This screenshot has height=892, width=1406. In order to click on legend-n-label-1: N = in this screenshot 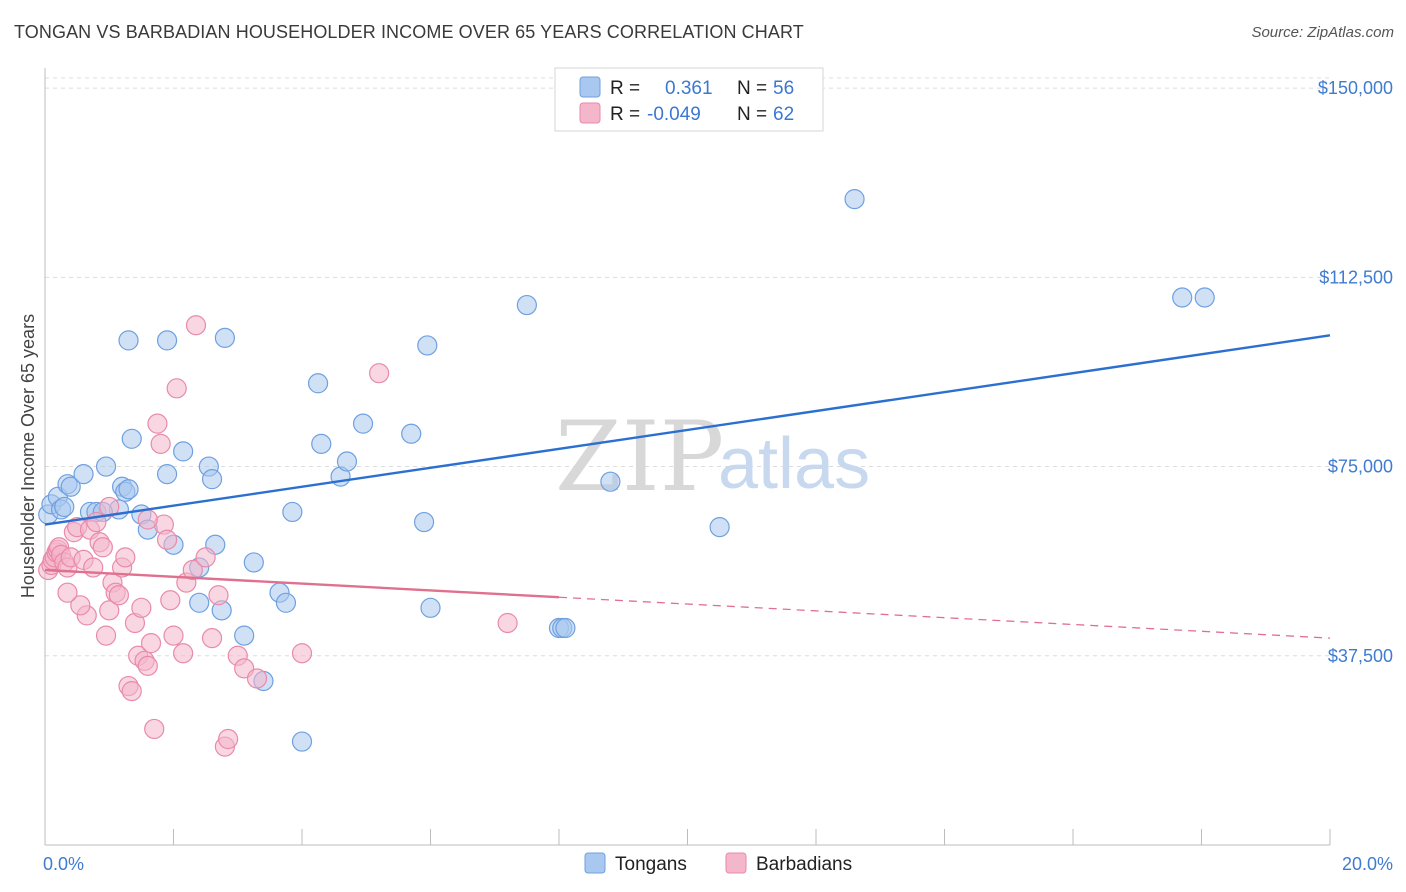, I will do `click(752, 88)`.